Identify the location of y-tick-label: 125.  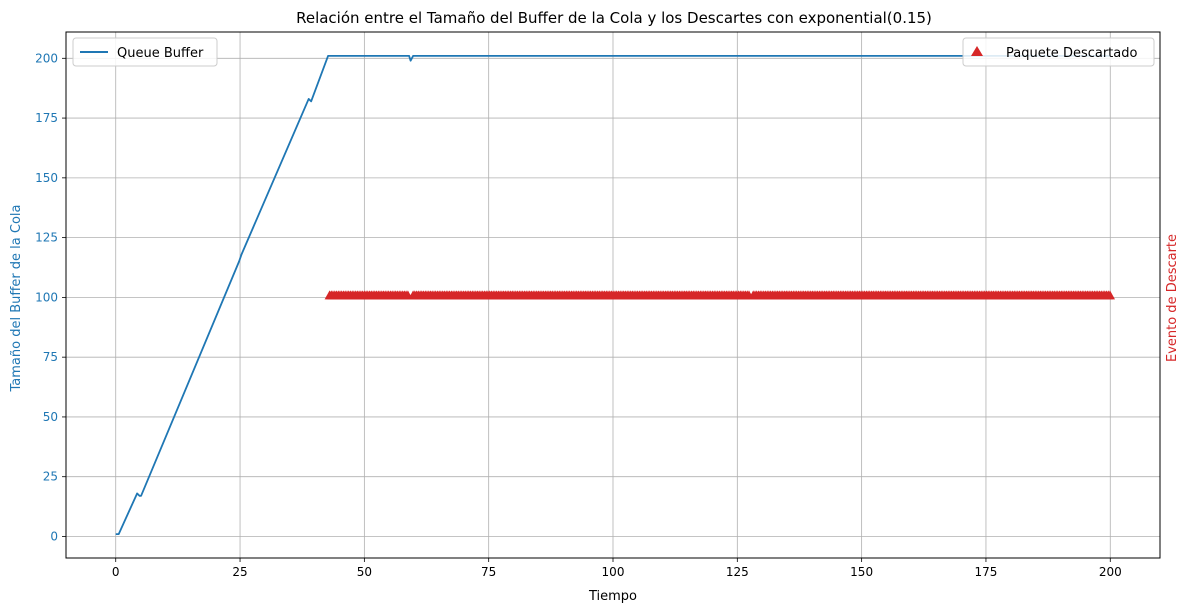
(46, 238).